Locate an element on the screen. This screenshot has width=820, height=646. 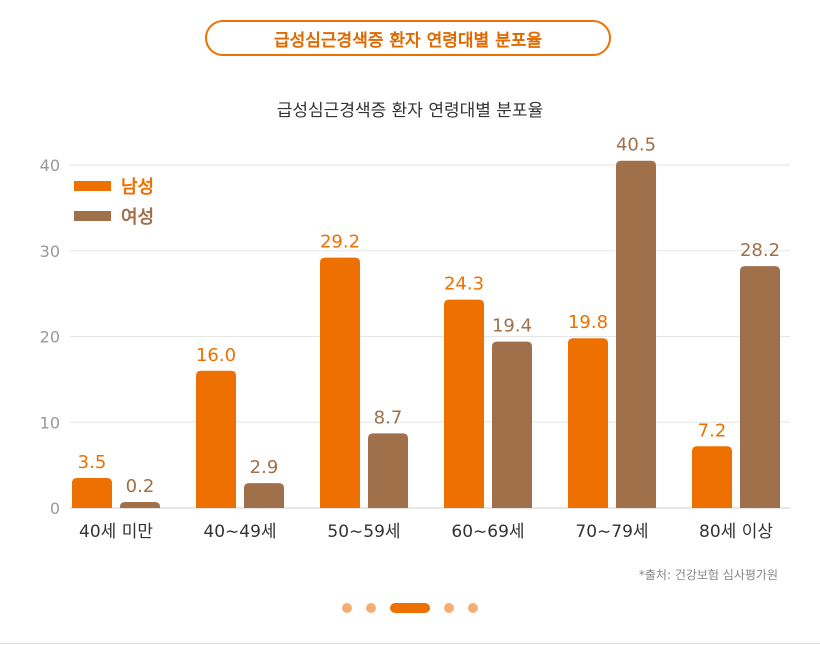
x-tick-label: 80세 이상 is located at coordinates (736, 532).